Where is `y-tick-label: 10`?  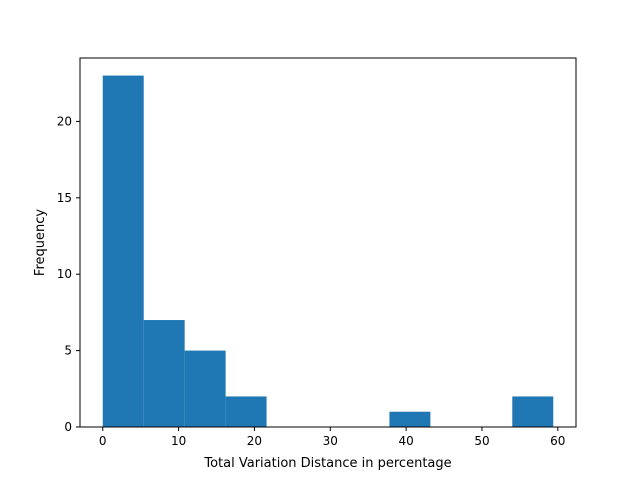 y-tick-label: 10 is located at coordinates (64, 274).